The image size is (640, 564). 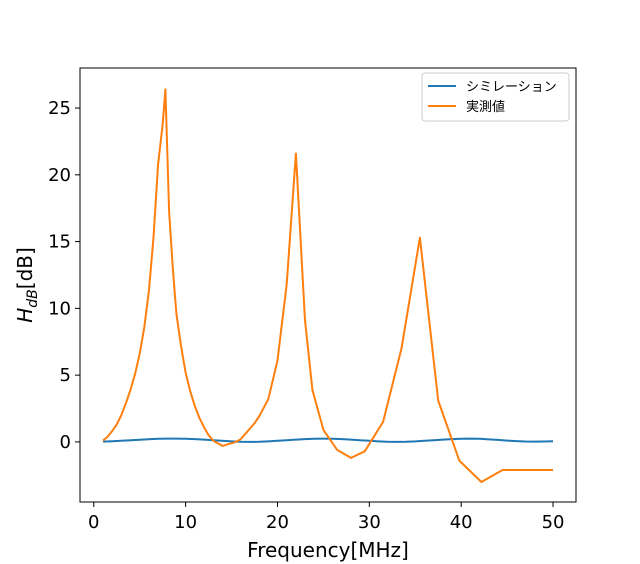 I want to click on legend: シミレーション 実測値, so click(x=495, y=97).